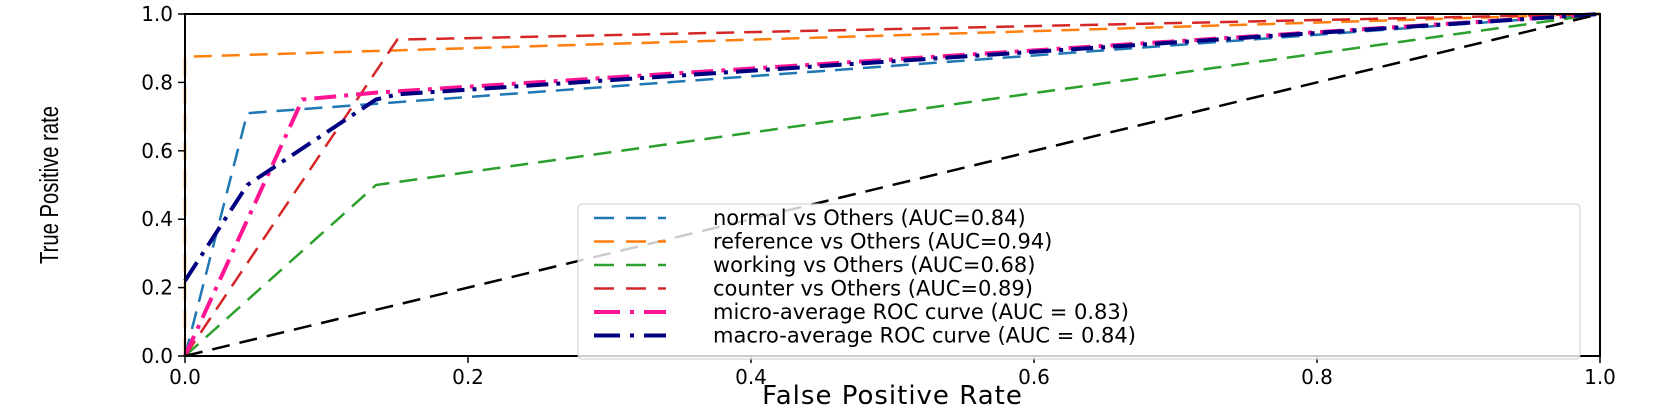 The height and width of the screenshot is (416, 1660). I want to click on y-axis-title: True Positive rate, so click(49, 185).